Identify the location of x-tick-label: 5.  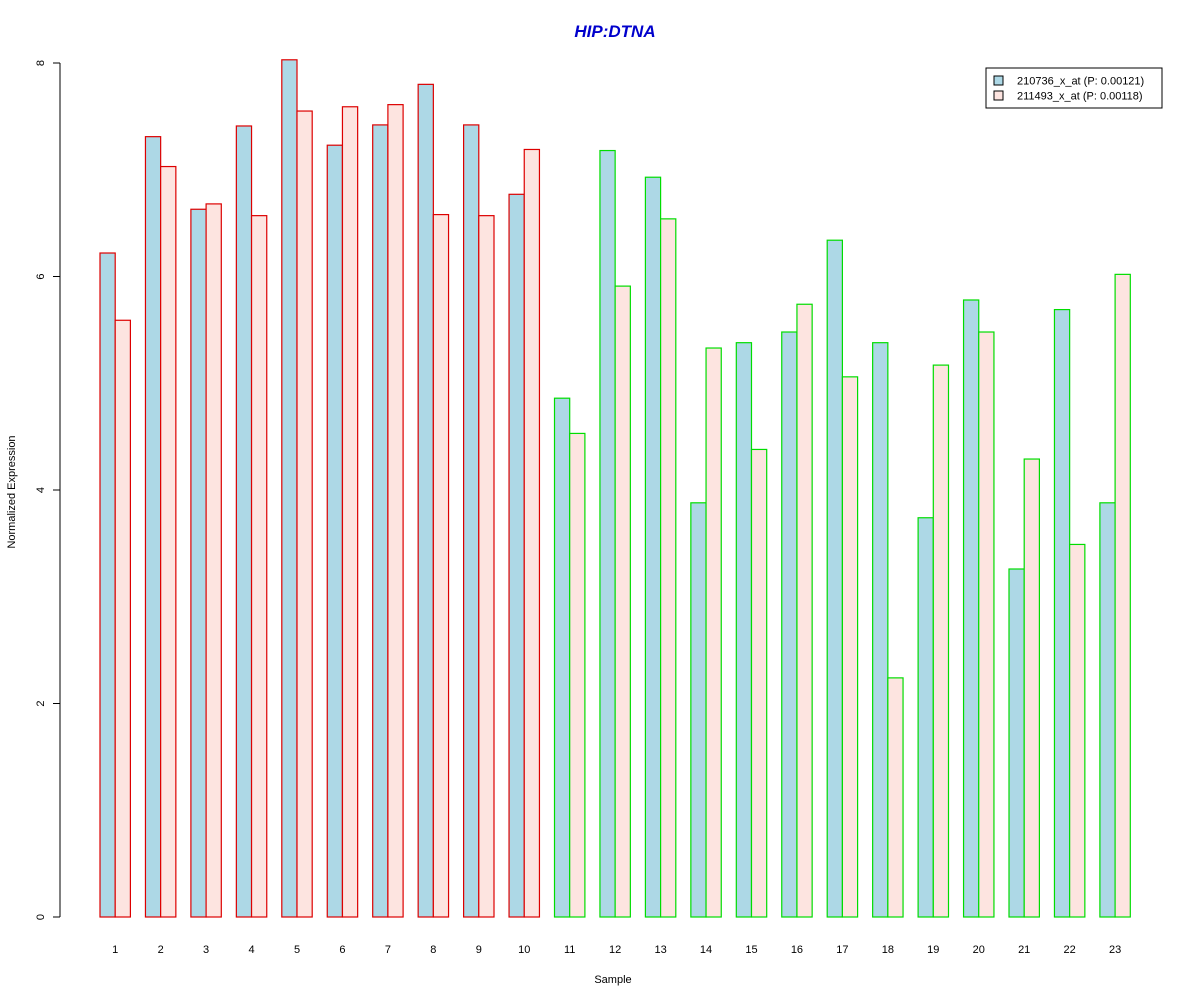
(297, 950).